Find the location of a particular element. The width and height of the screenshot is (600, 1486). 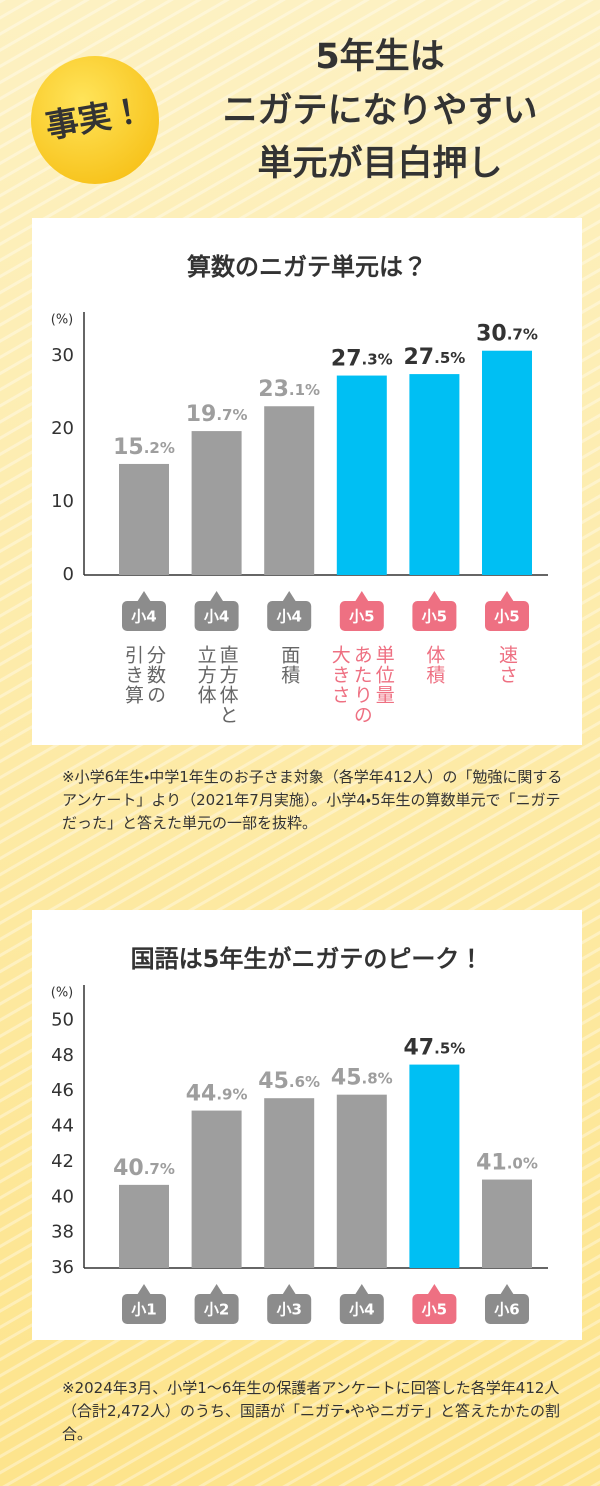

chart-title: 算数のニガテ単元は？ is located at coordinates (307, 267).